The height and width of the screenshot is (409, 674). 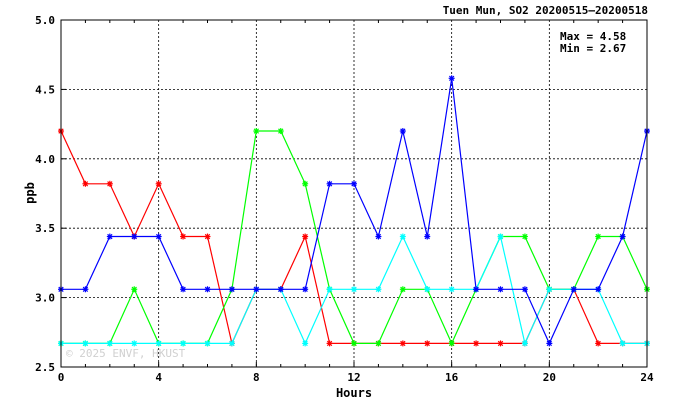 I want to click on x-tick-label: 0, so click(x=61, y=377).